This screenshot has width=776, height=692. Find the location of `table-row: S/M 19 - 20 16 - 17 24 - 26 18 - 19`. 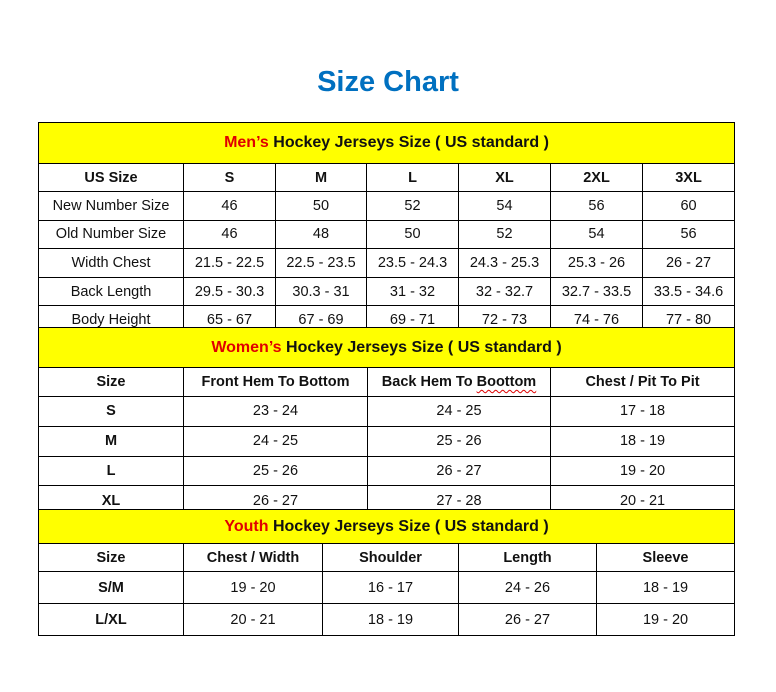

table-row: S/M 19 - 20 16 - 17 24 - 26 18 - 19 is located at coordinates (387, 587).